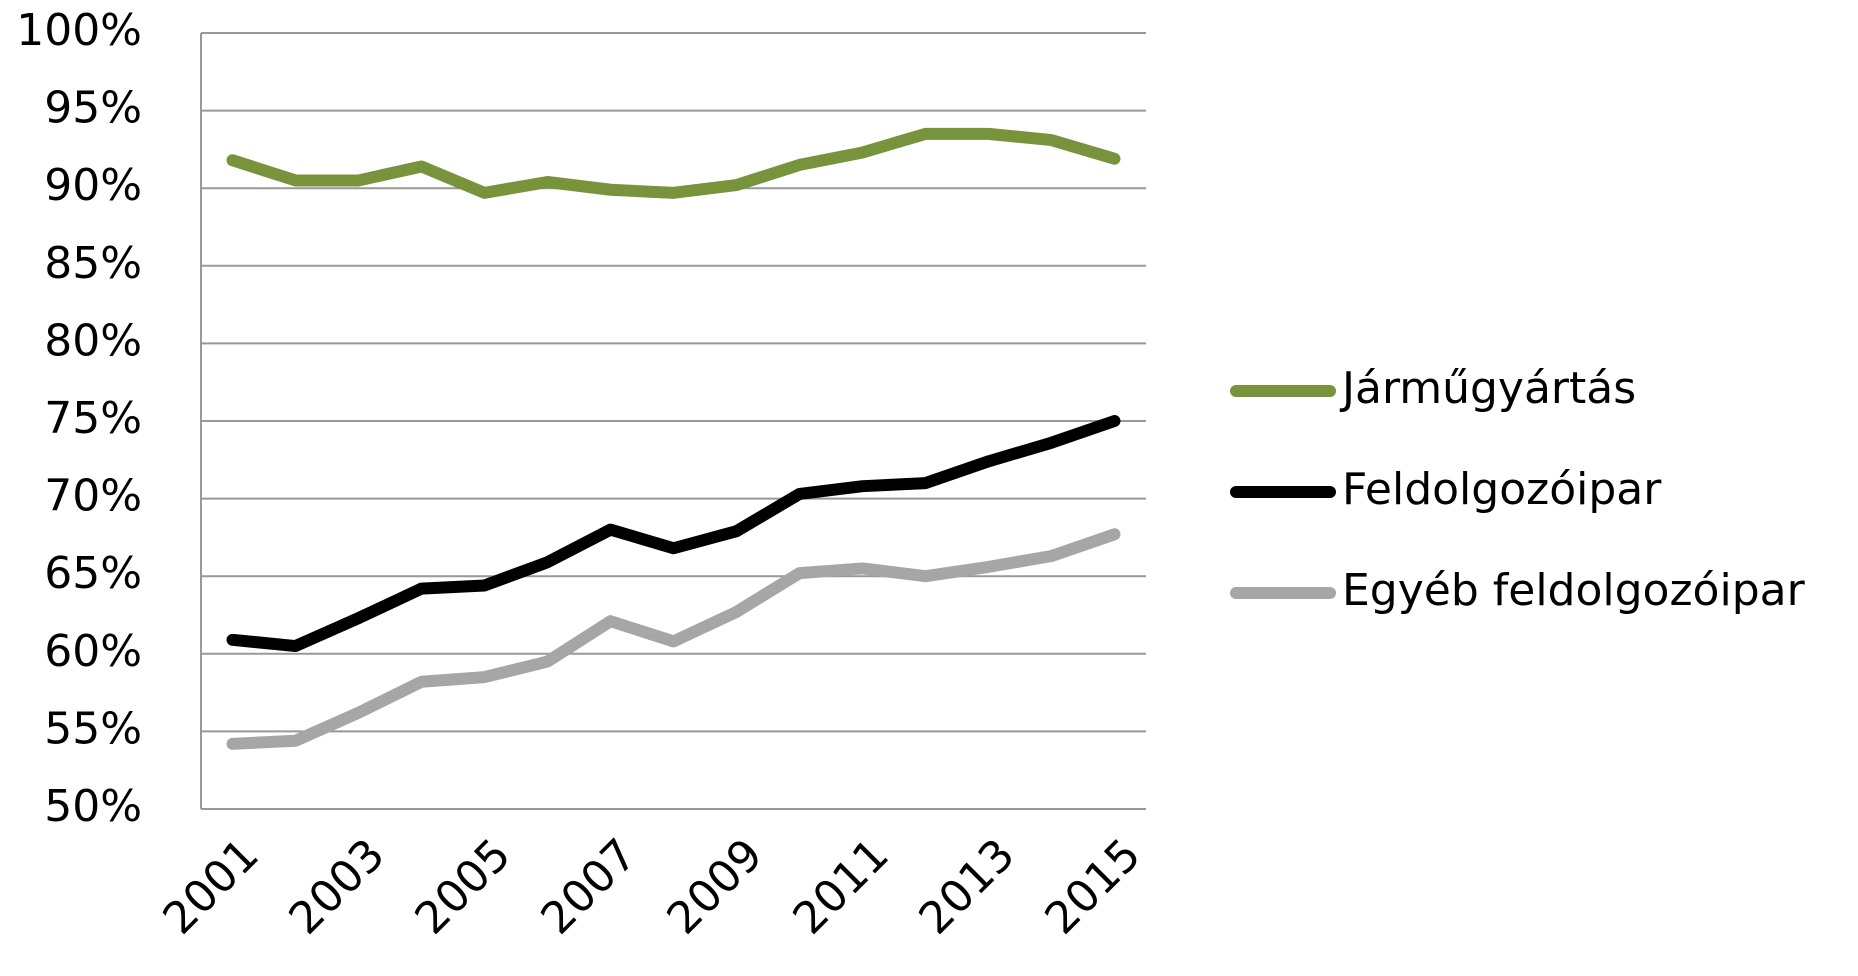  Describe the element at coordinates (1502, 489) in the screenshot. I see `legend-label: Feldolgozóipar` at that location.